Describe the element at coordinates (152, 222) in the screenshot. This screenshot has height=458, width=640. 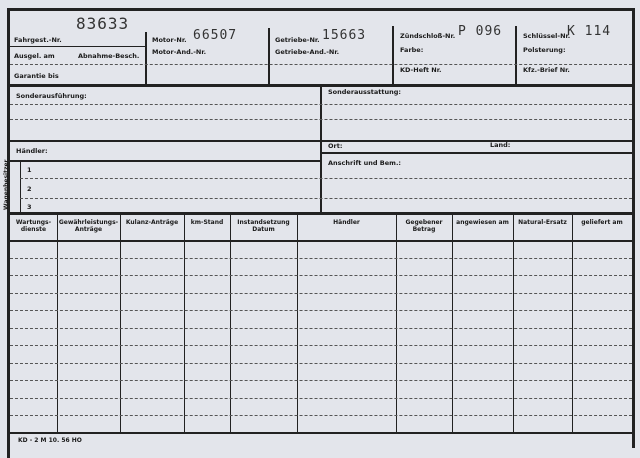
I see `column-header: Kulanz-Anträge` at that location.